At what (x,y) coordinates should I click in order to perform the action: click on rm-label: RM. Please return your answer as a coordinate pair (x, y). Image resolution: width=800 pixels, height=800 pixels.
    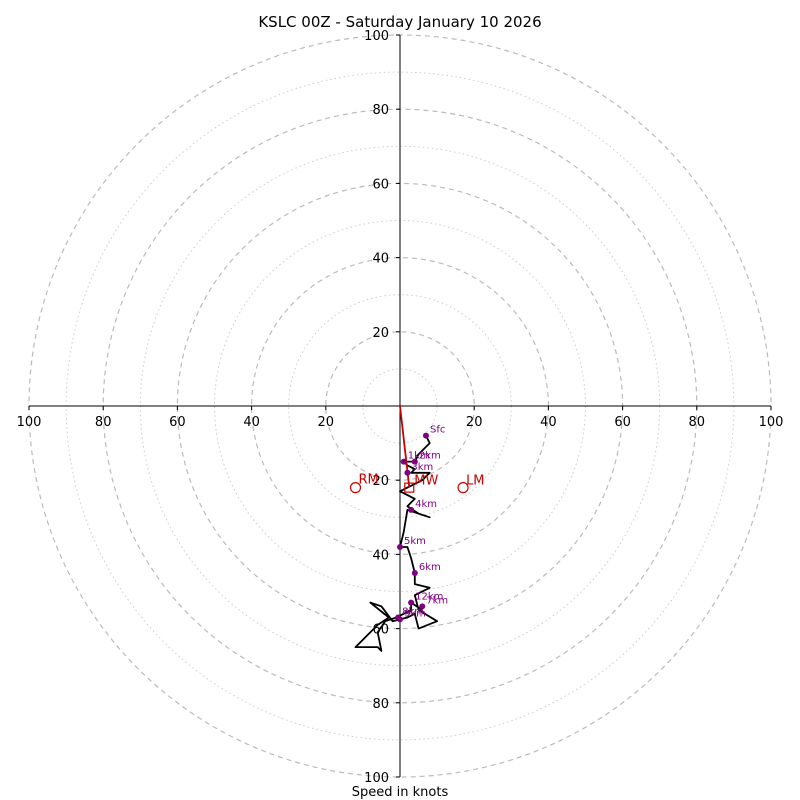
    Looking at the image, I should click on (368, 480).